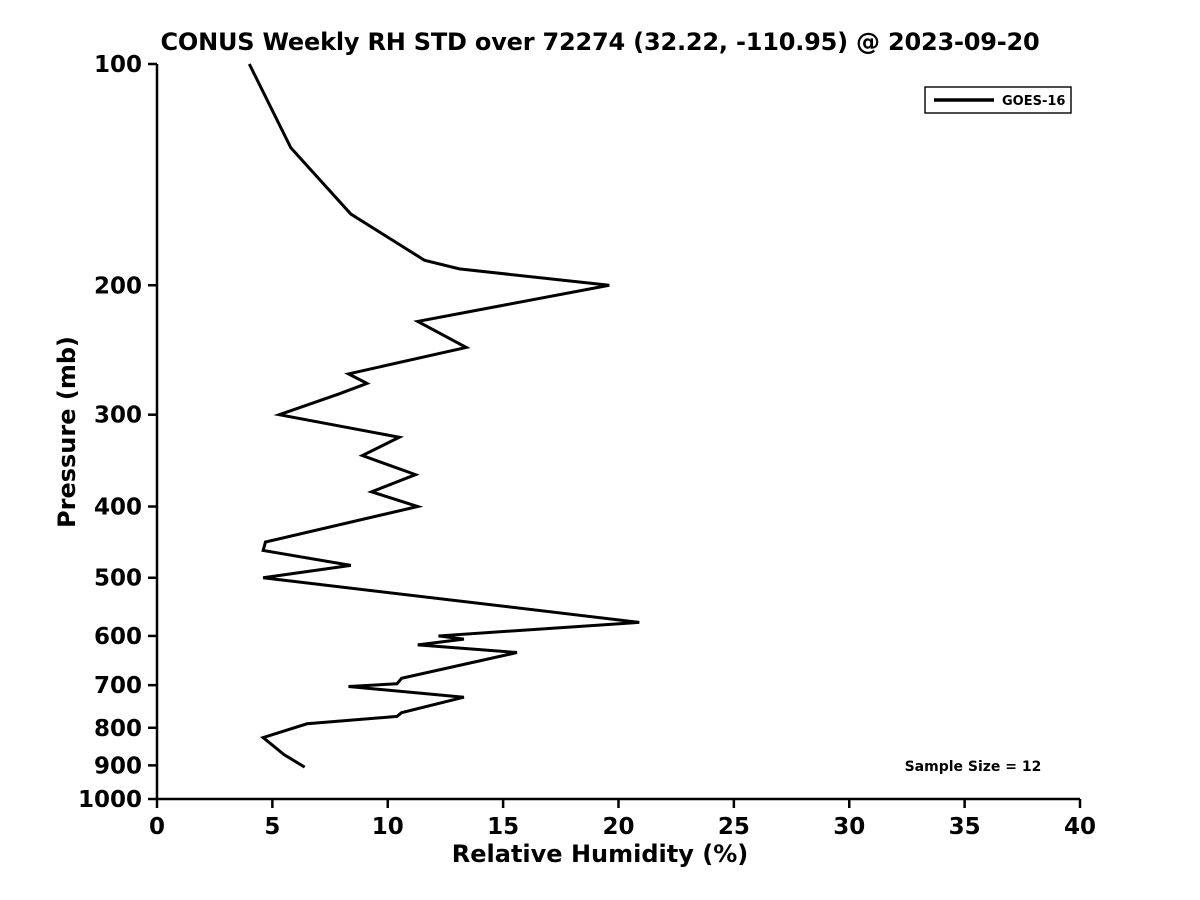  Describe the element at coordinates (618, 827) in the screenshot. I see `x-tick-label: 20` at that location.